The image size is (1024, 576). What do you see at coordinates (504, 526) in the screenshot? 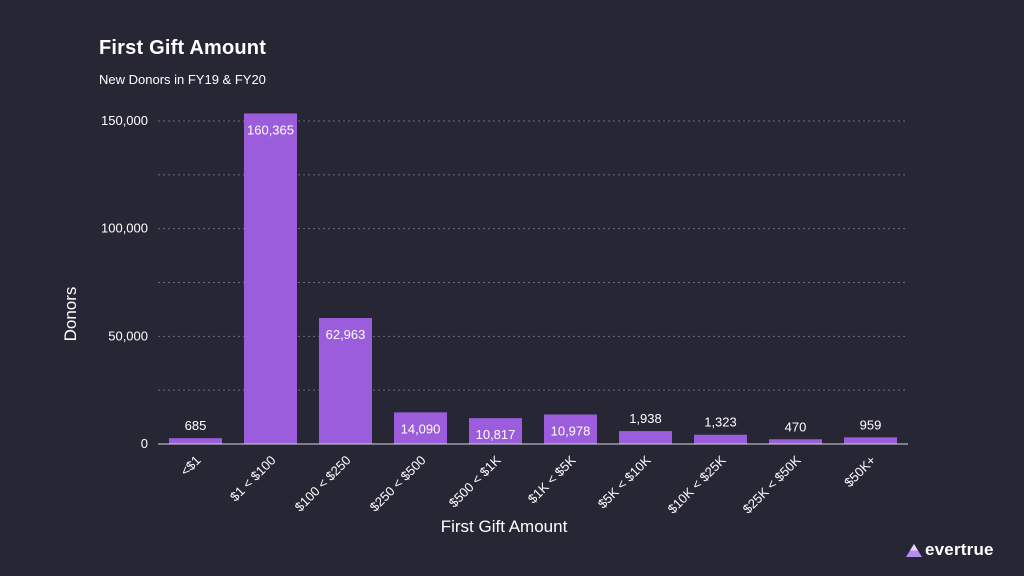
I see `x-axis-title: First Gift Amount` at bounding box center [504, 526].